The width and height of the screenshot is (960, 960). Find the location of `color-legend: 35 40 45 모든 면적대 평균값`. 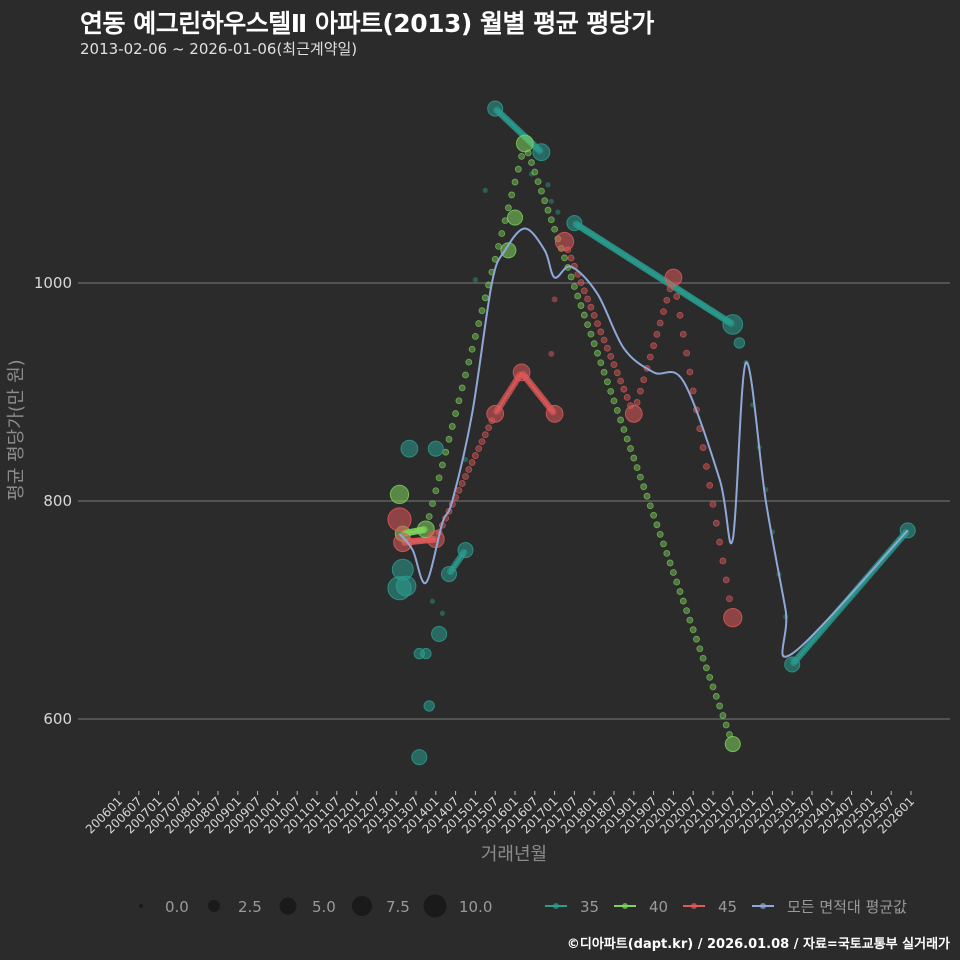

color-legend: 35 40 45 모든 면적대 평균값 is located at coordinates (726, 907).